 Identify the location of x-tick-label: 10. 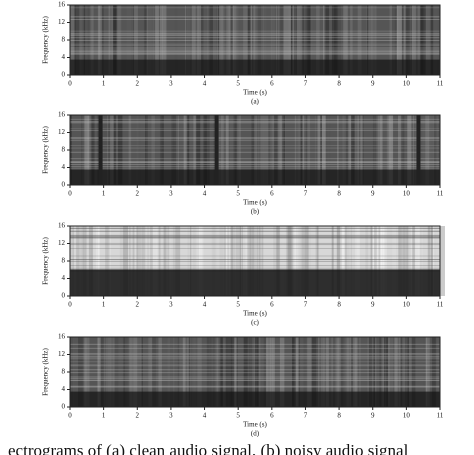
(407, 416).